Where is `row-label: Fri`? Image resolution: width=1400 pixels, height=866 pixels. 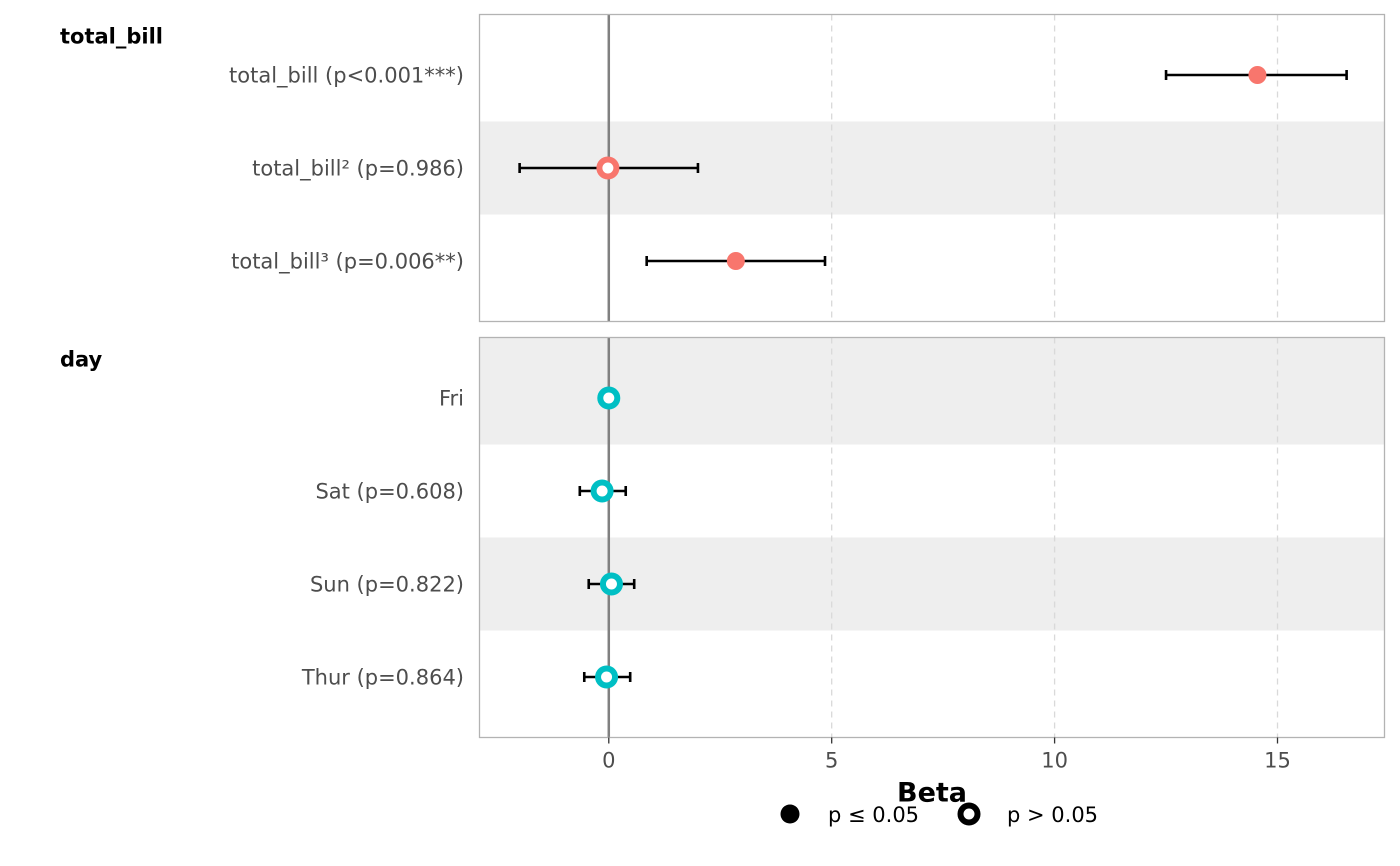 row-label: Fri is located at coordinates (451, 399).